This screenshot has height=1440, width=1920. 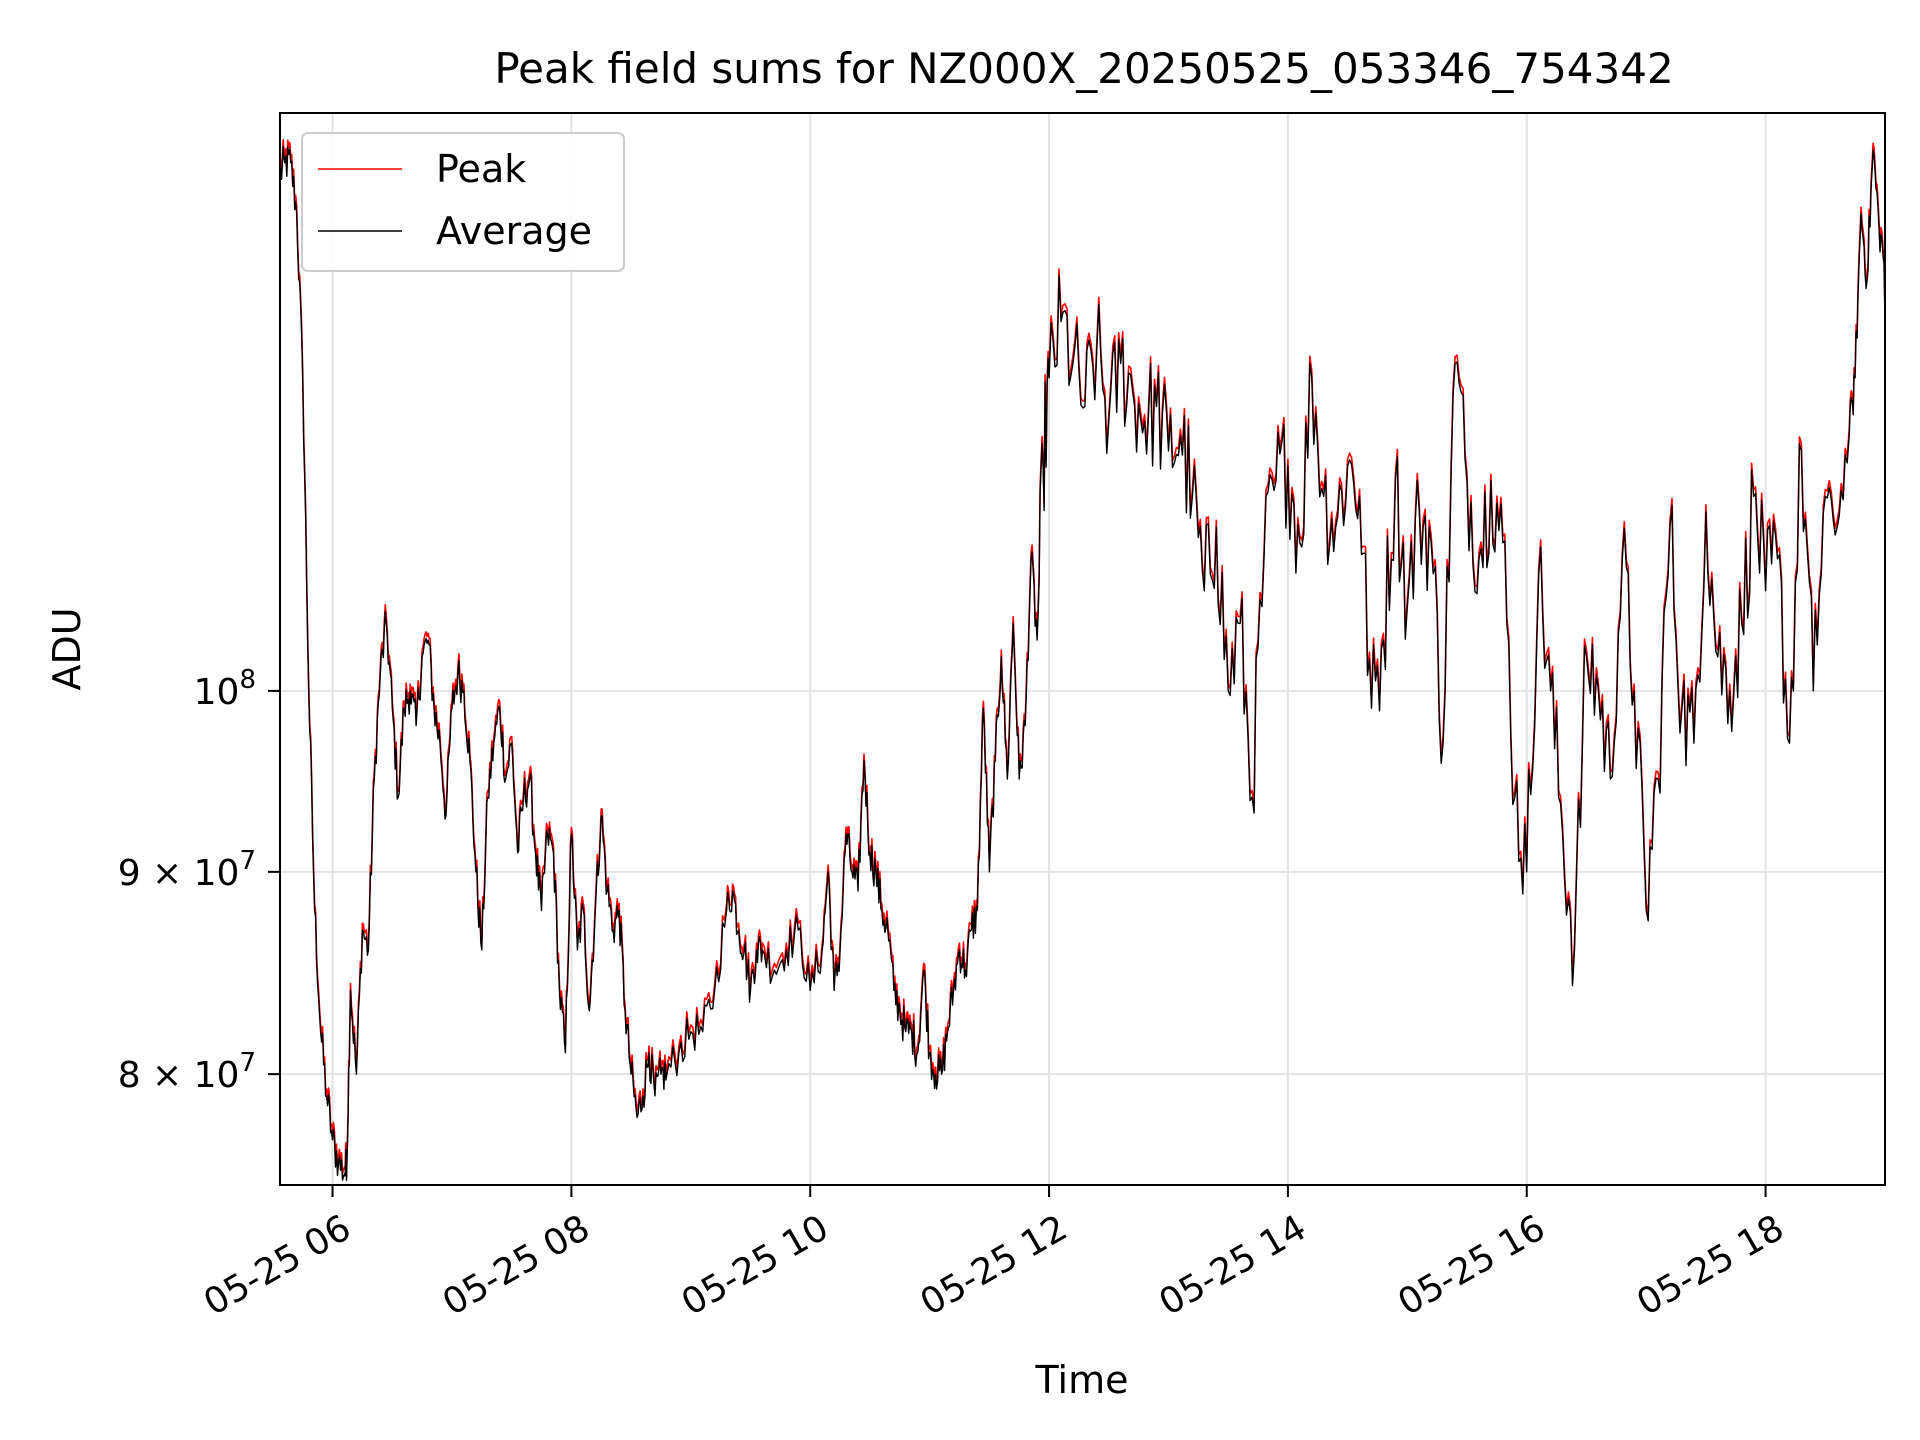 I want to click on legend-average-label: Average, so click(x=514, y=231).